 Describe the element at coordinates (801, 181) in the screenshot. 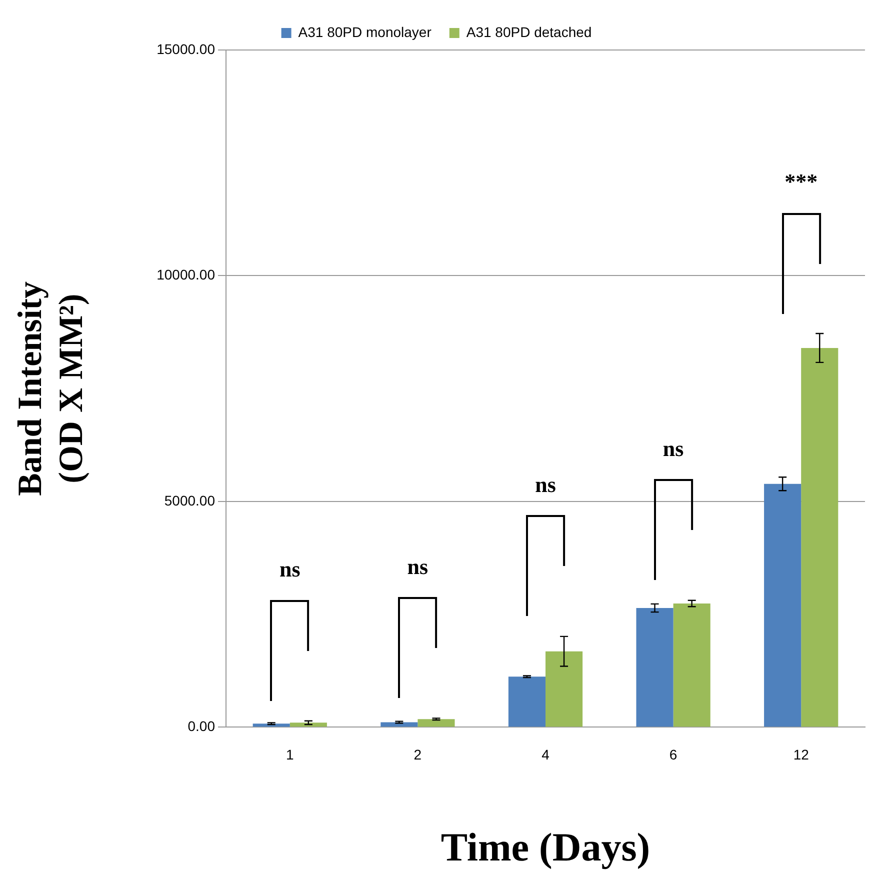

I see `annotation: ***` at that location.